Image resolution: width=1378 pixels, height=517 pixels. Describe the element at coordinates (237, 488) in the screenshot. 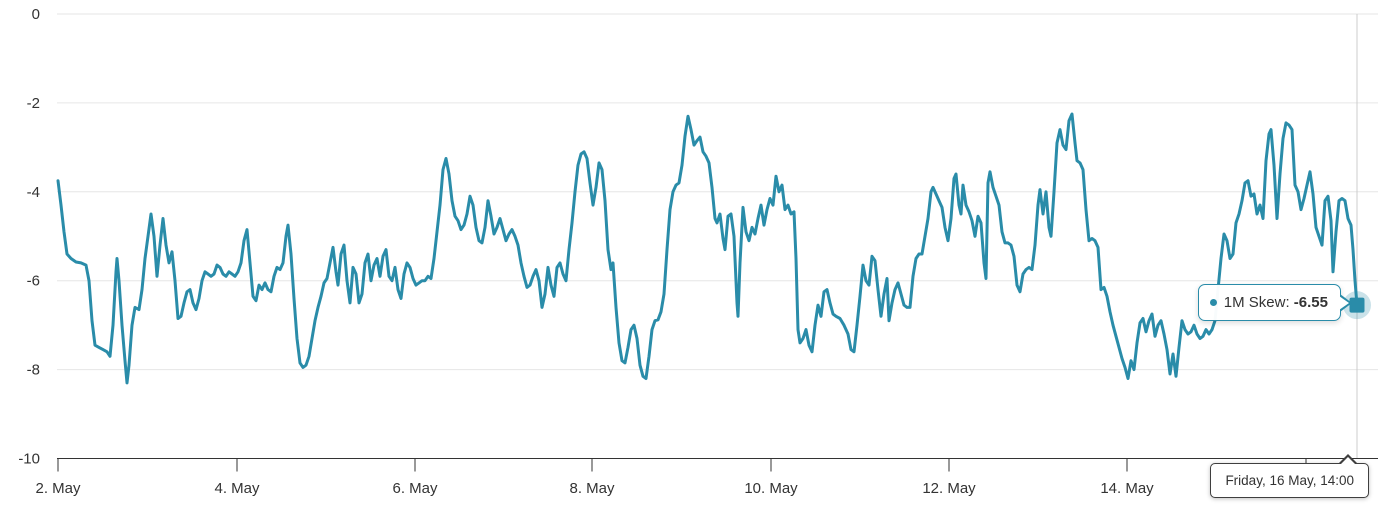

I see `x-axis-label: 4. May` at that location.